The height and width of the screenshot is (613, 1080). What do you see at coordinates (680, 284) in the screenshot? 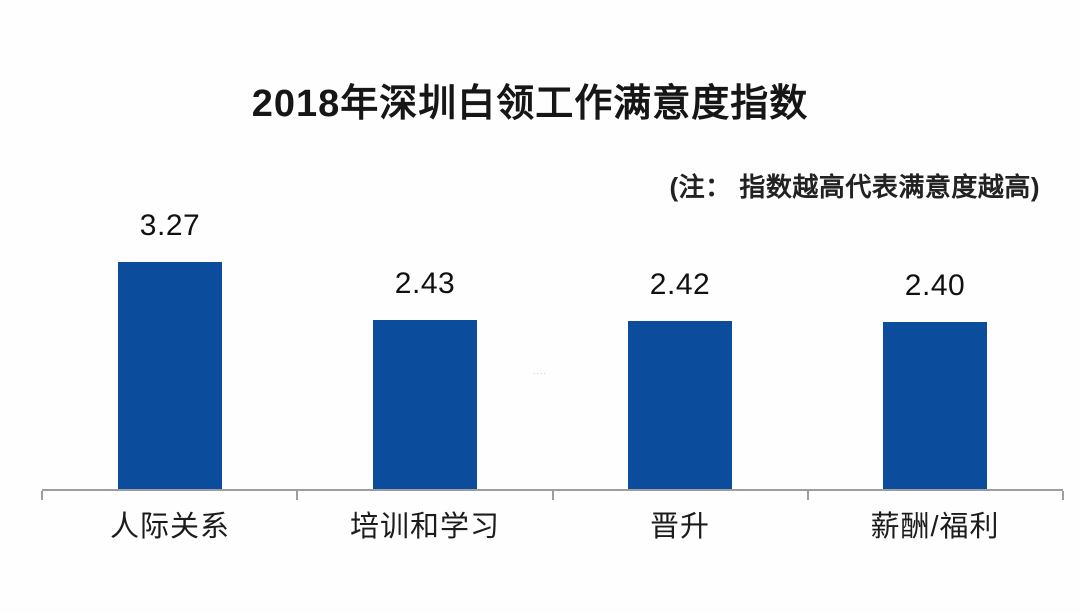
I see `bar-value-label: 2.42` at bounding box center [680, 284].